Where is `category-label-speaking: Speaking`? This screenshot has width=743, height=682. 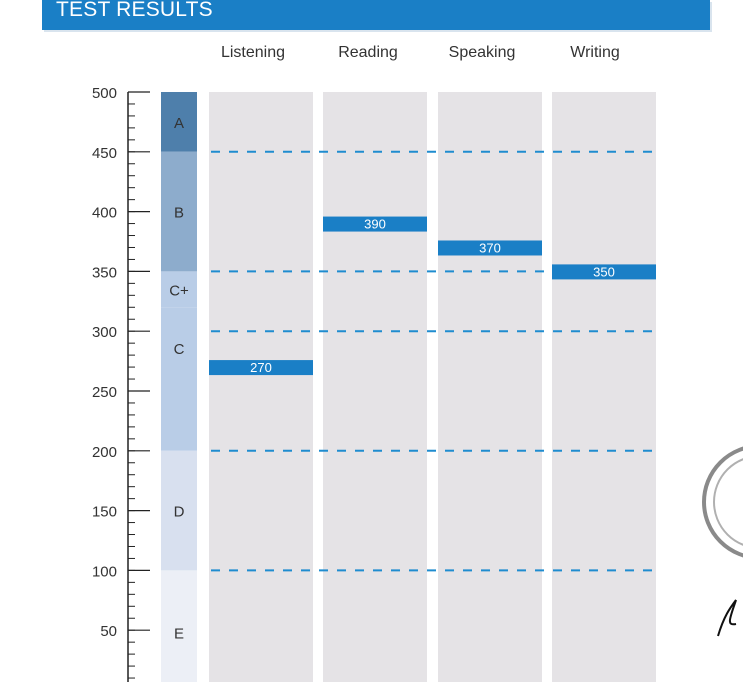 category-label-speaking: Speaking is located at coordinates (482, 52).